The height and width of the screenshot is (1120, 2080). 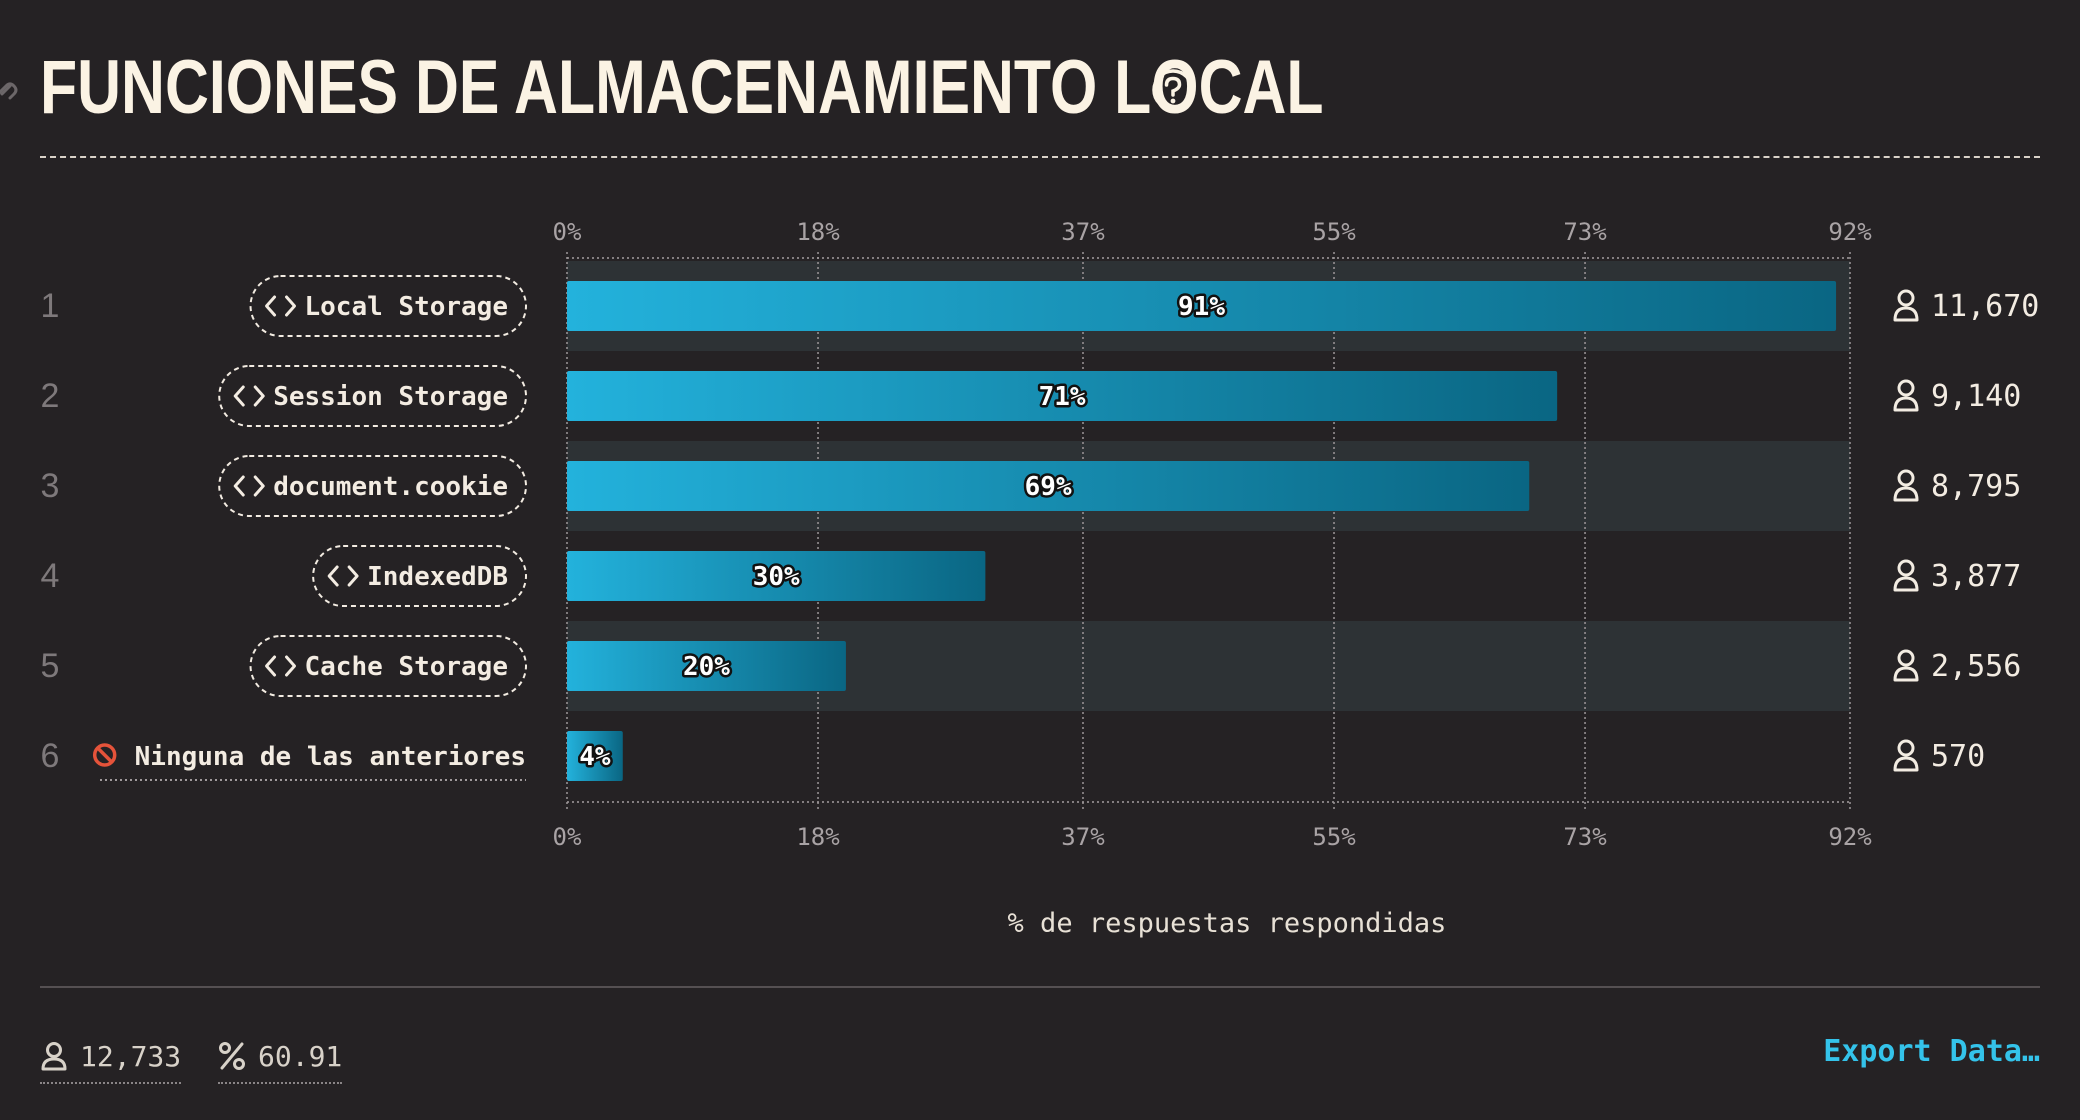 What do you see at coordinates (567, 232) in the screenshot?
I see `tick-label-top: 0%` at bounding box center [567, 232].